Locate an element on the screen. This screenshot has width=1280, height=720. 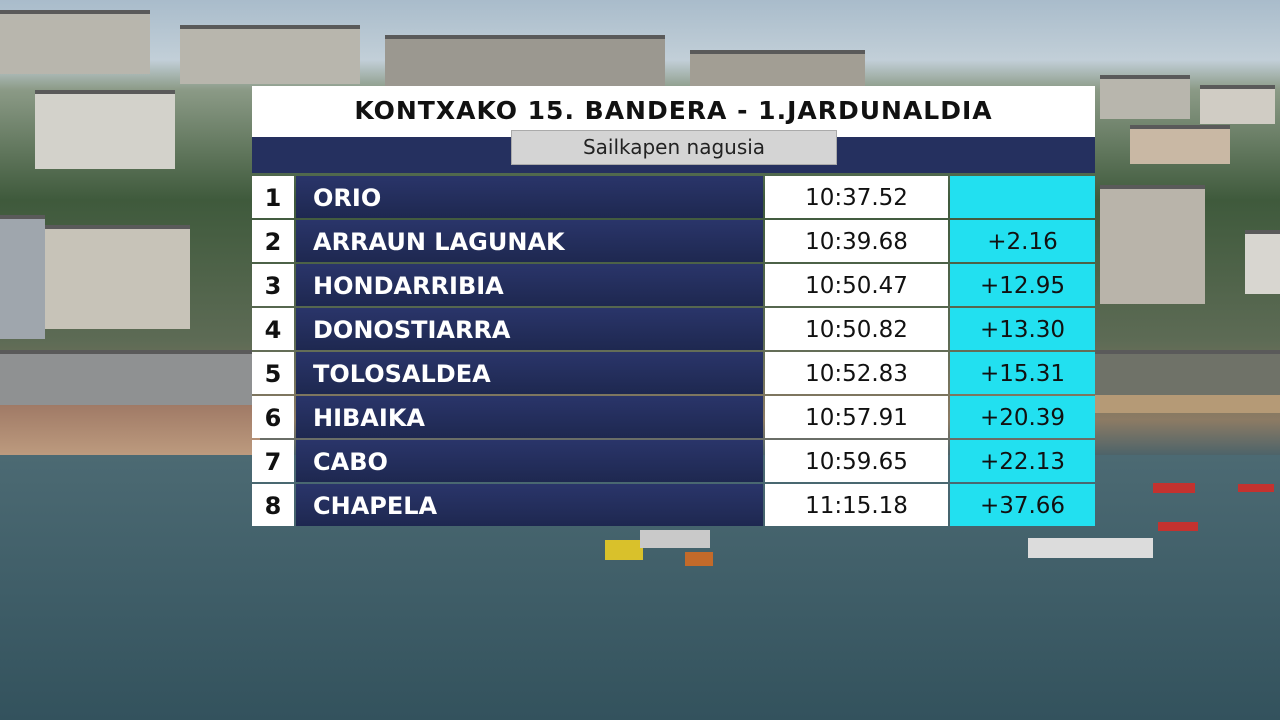
gap: +15.31 is located at coordinates (1022, 373).